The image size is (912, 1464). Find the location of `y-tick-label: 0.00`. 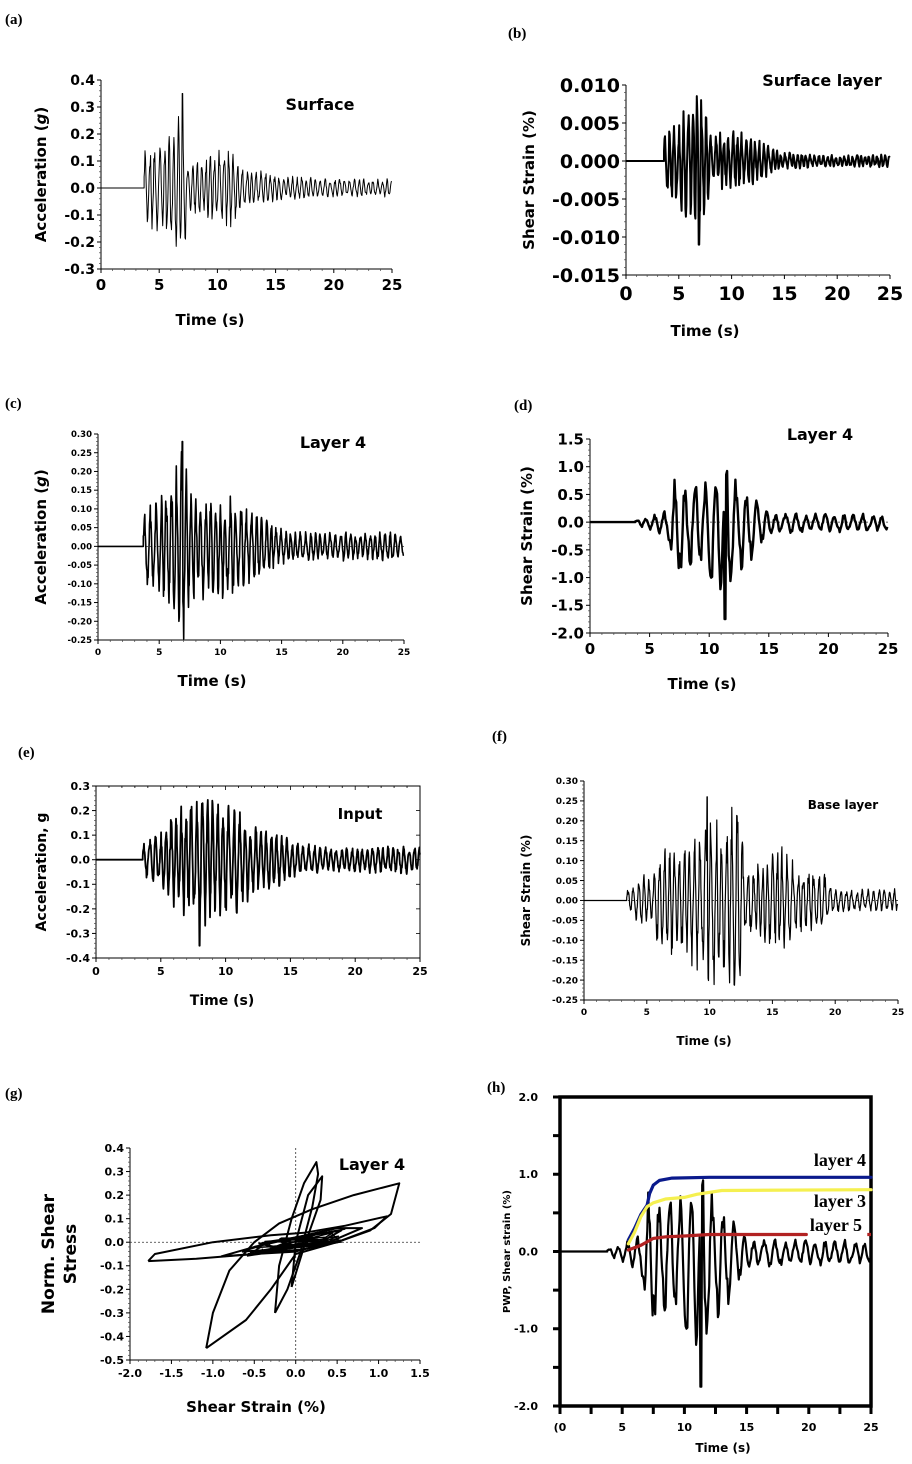

y-tick-label: 0.00 is located at coordinates (81, 547).